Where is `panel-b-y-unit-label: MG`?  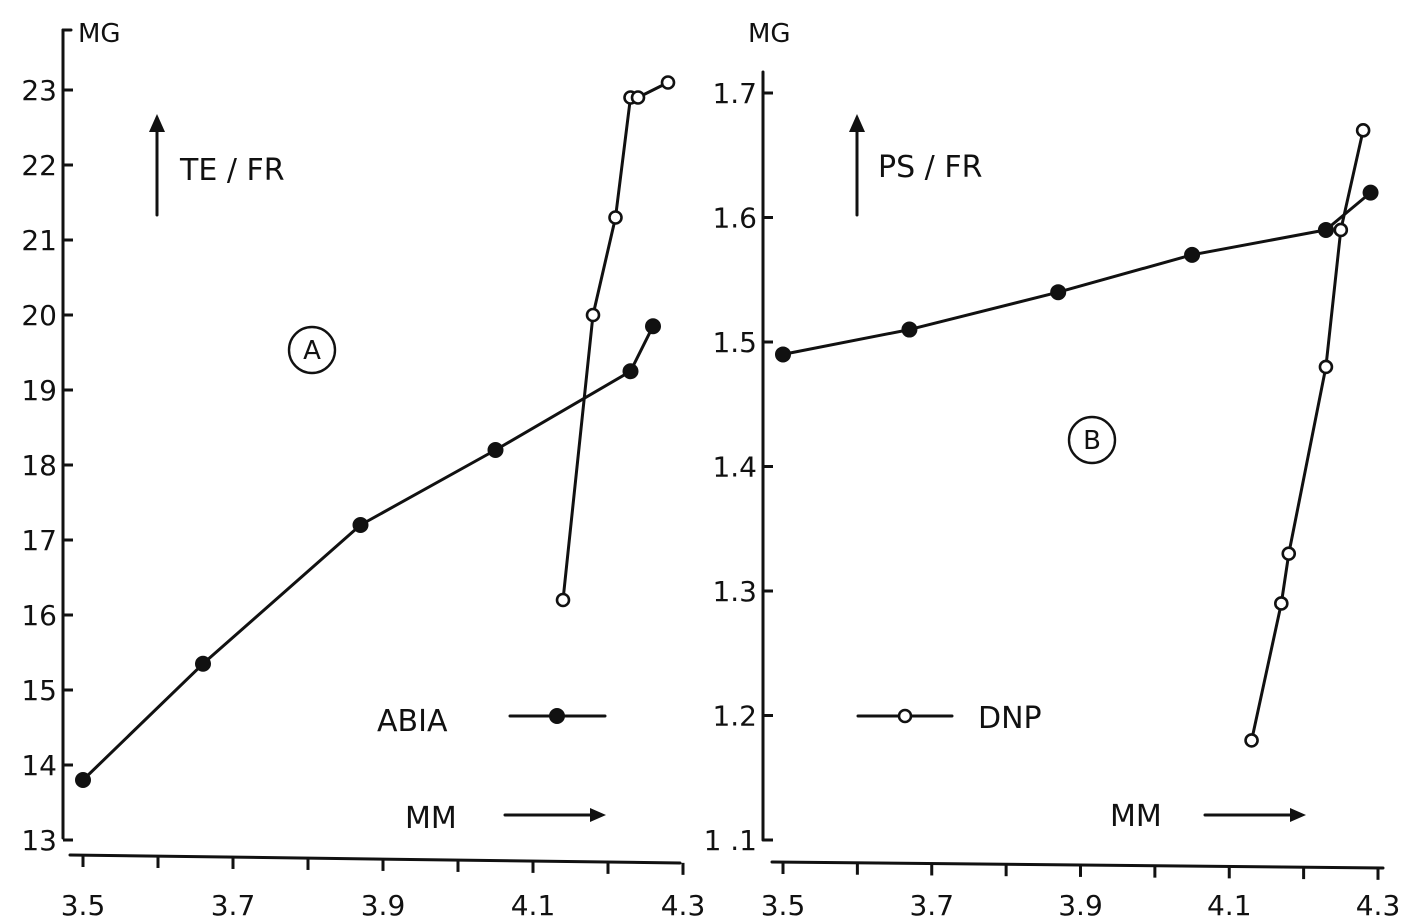 panel-b-y-unit-label: MG is located at coordinates (769, 34).